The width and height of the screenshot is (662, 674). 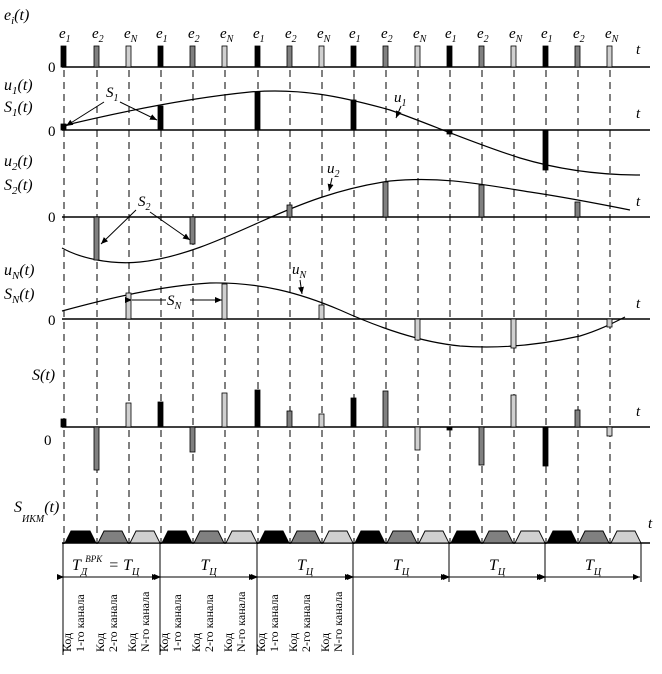 I want to click on sample-label-s1: S1, so click(x=112, y=94).